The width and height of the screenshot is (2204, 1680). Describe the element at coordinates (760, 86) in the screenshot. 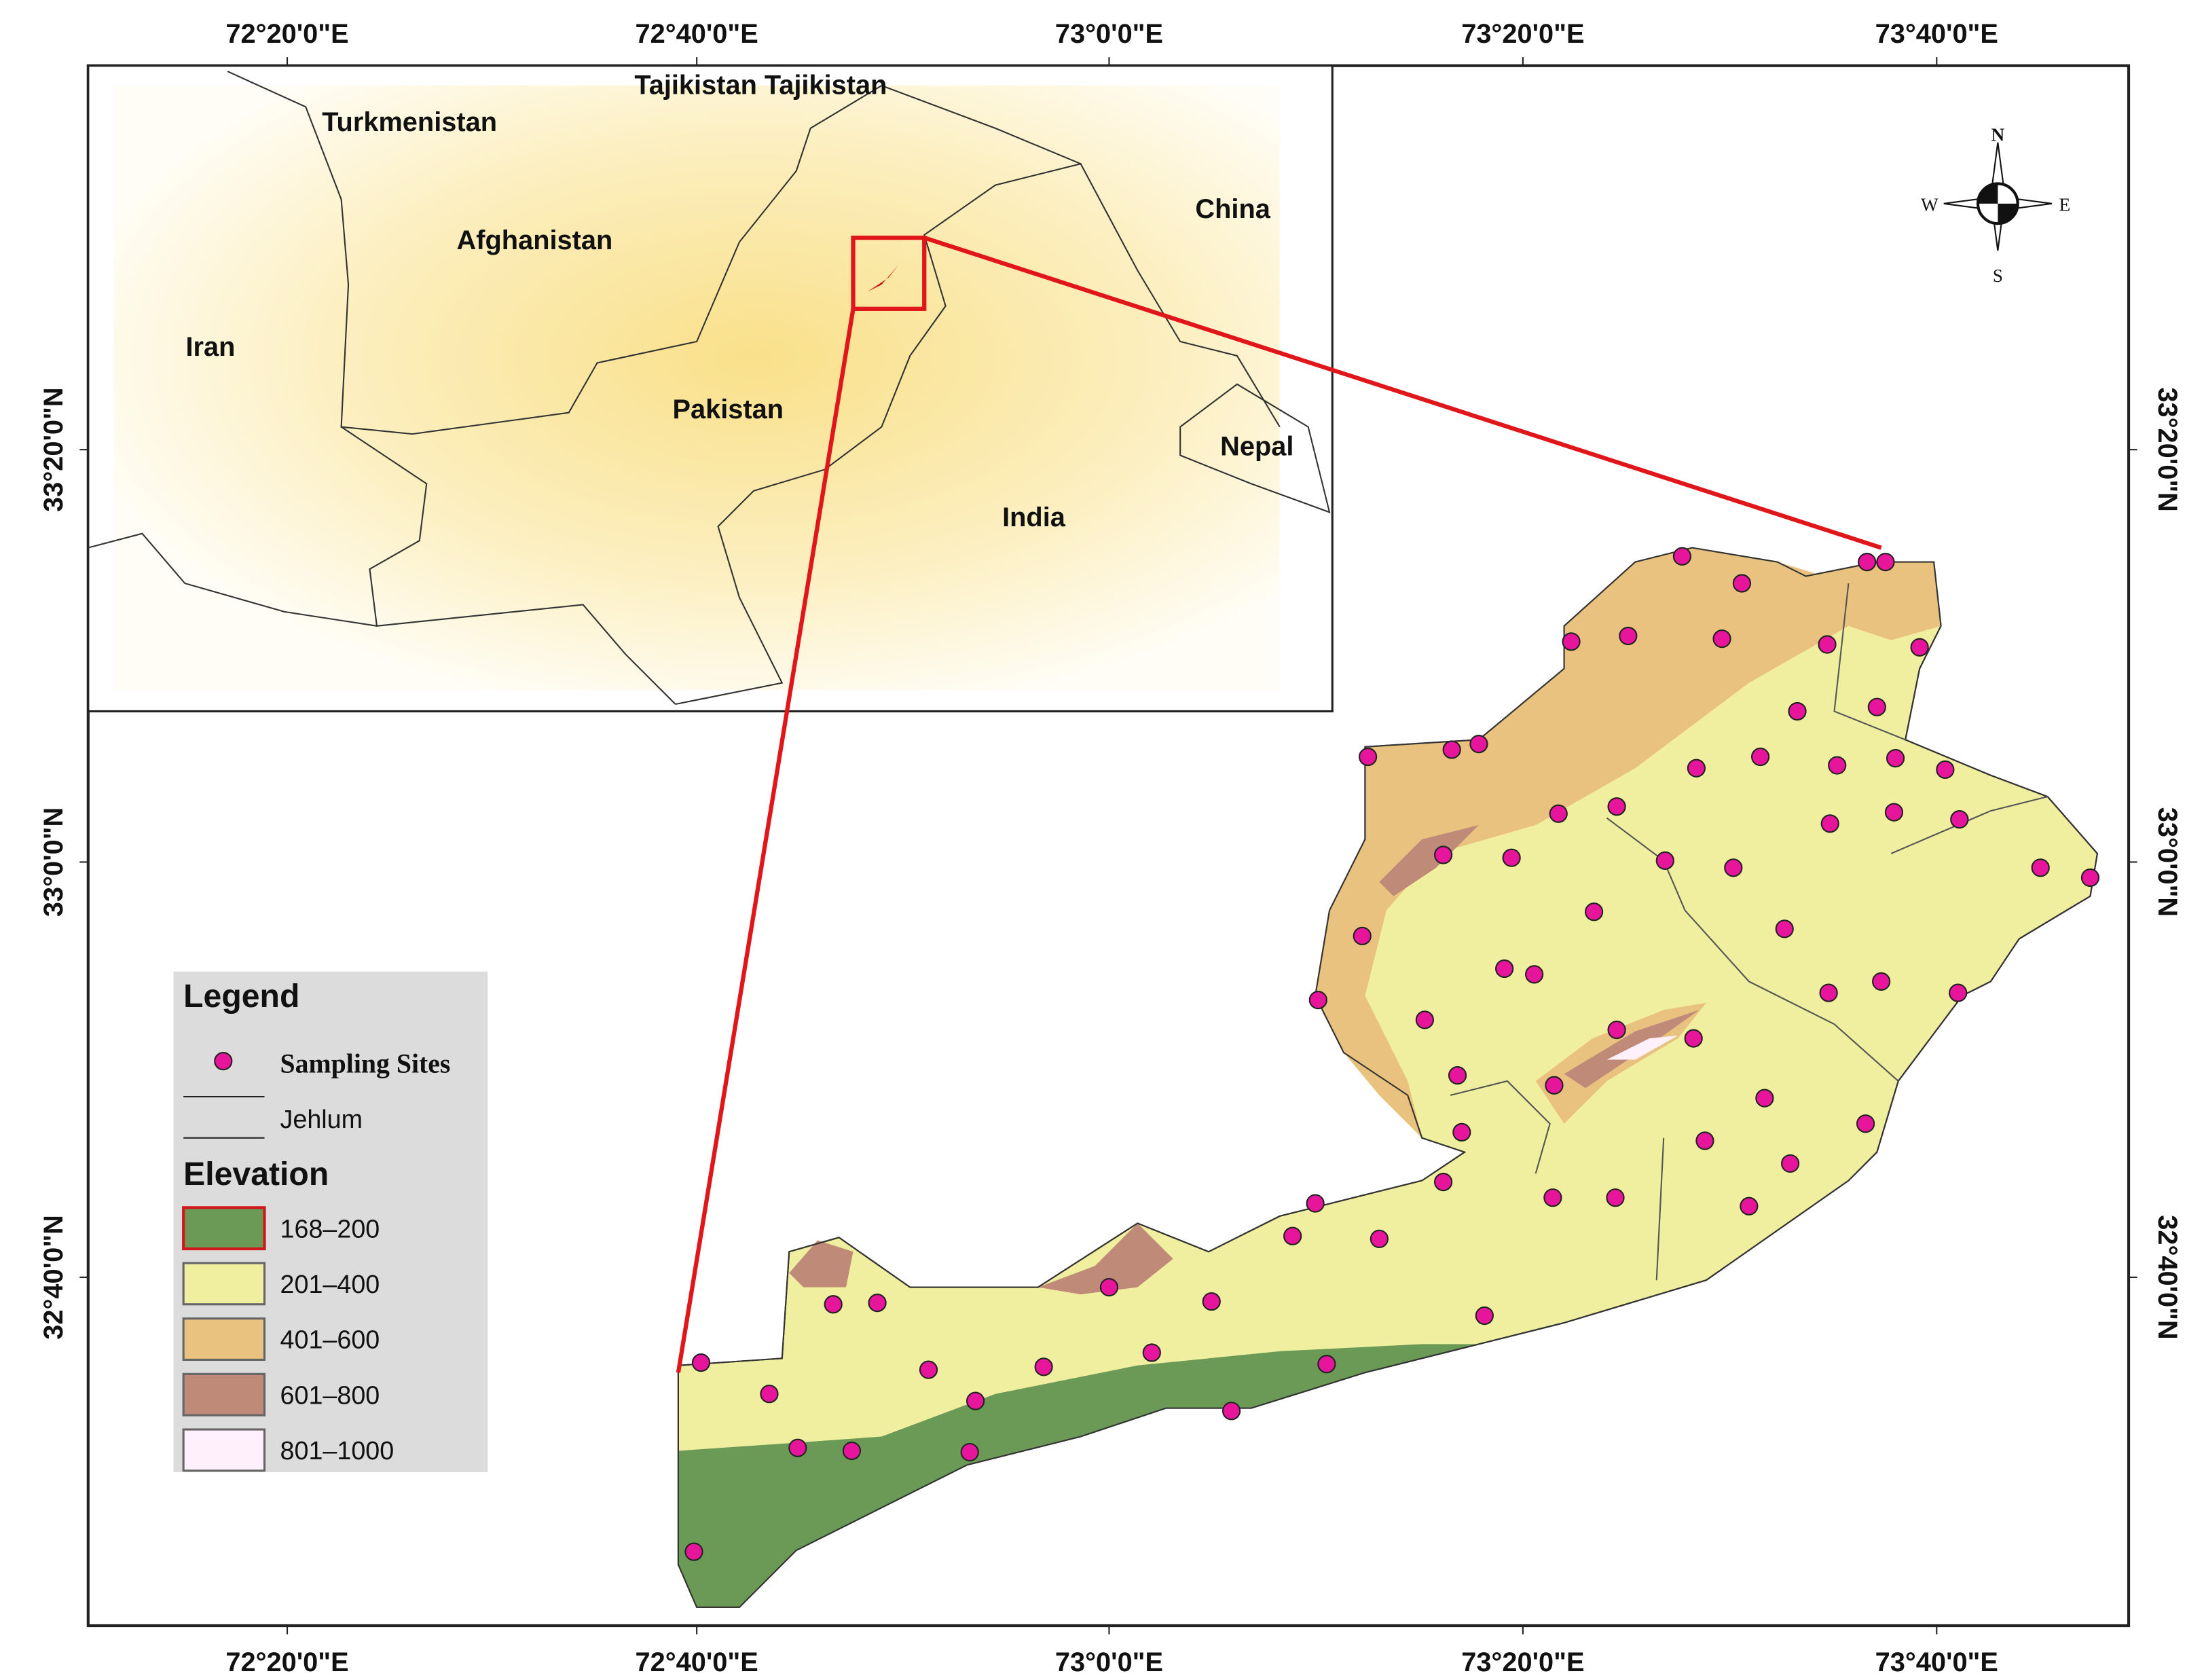

I see `country-label: Tajikistan Tajikistan` at that location.